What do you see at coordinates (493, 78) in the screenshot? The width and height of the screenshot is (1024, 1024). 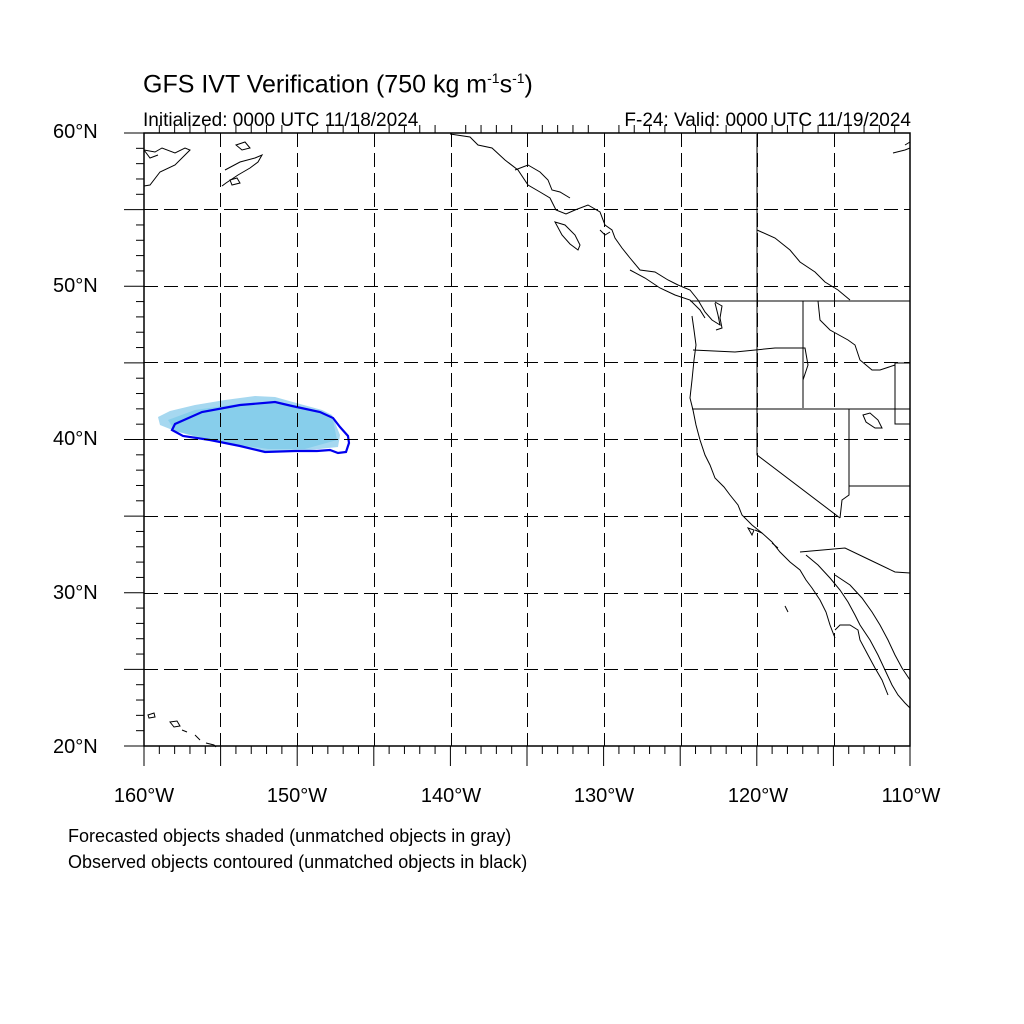 I see `title-sup1: -1` at bounding box center [493, 78].